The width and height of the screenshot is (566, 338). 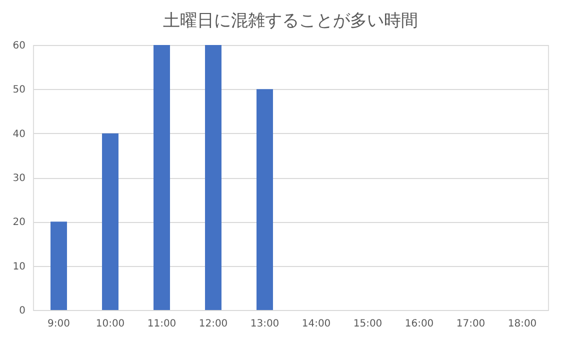 I want to click on y-tick-label: 60, so click(x=19, y=46).